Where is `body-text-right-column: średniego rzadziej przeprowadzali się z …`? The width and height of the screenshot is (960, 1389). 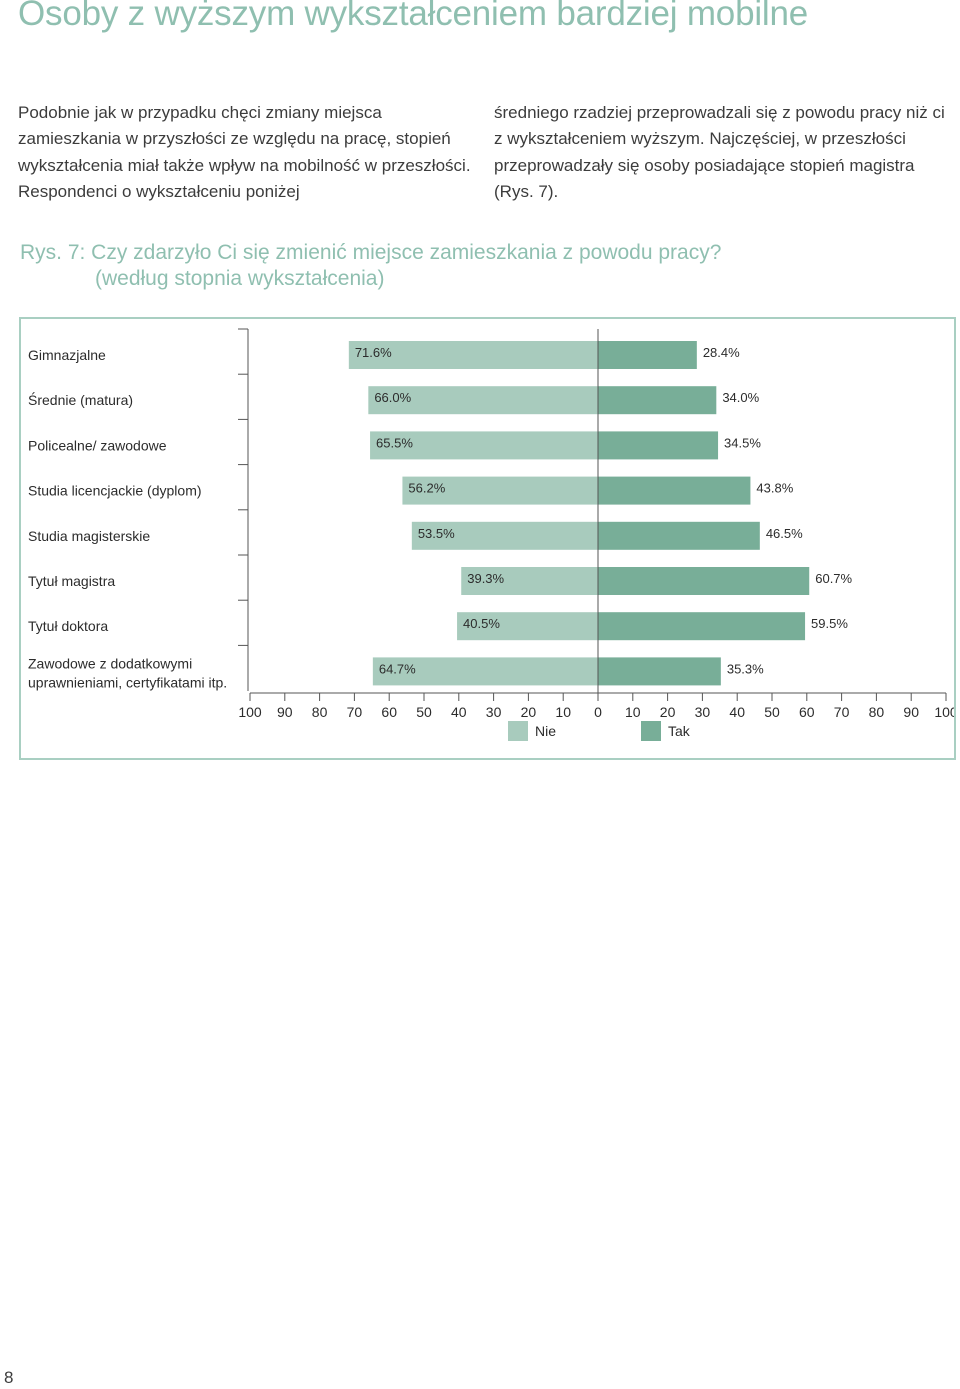 body-text-right-column: średniego rzadziej przeprowadzali się z … is located at coordinates (719, 152).